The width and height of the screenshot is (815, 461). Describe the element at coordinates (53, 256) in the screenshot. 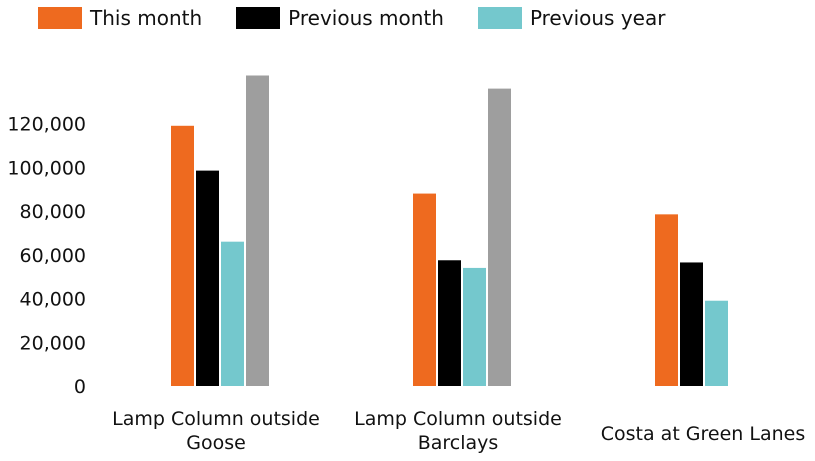

I see `y-tick-label: 60,000` at that location.